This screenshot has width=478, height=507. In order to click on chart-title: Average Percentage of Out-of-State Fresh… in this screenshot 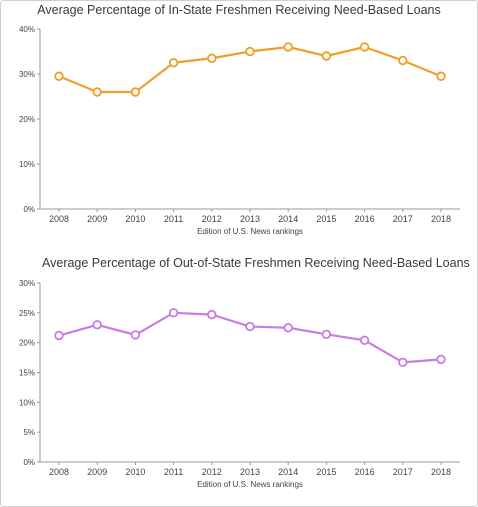, I will do `click(256, 263)`.